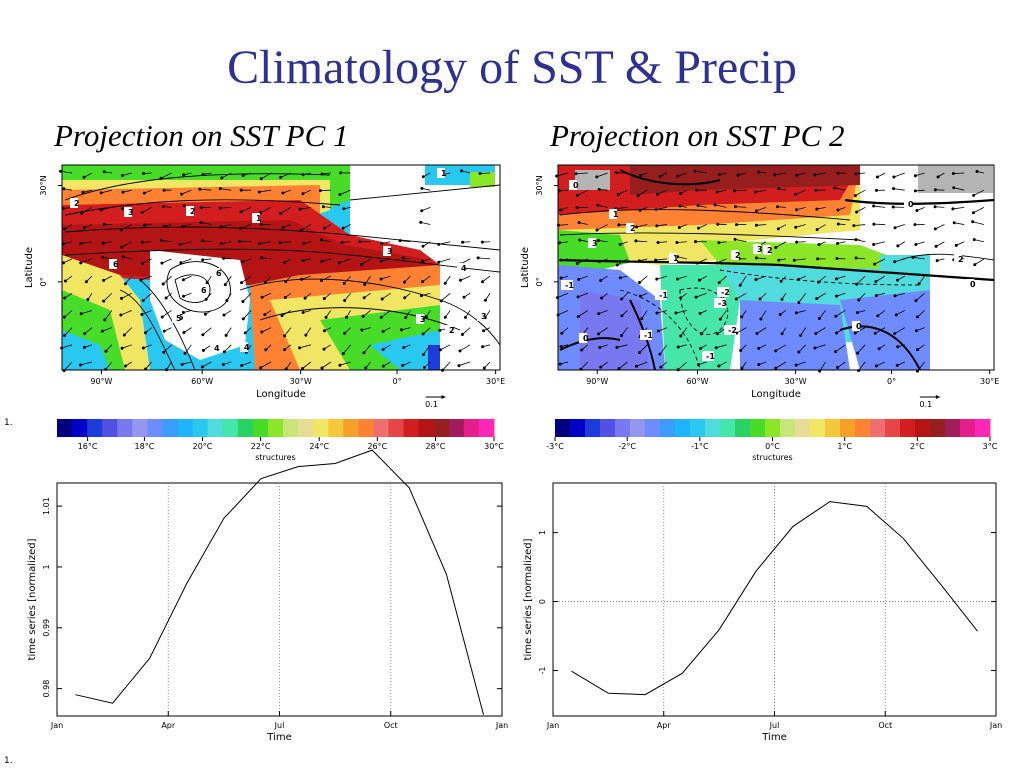 The image size is (1024, 768). What do you see at coordinates (377, 446) in the screenshot?
I see `colorbar-tick-label: 26°C` at bounding box center [377, 446].